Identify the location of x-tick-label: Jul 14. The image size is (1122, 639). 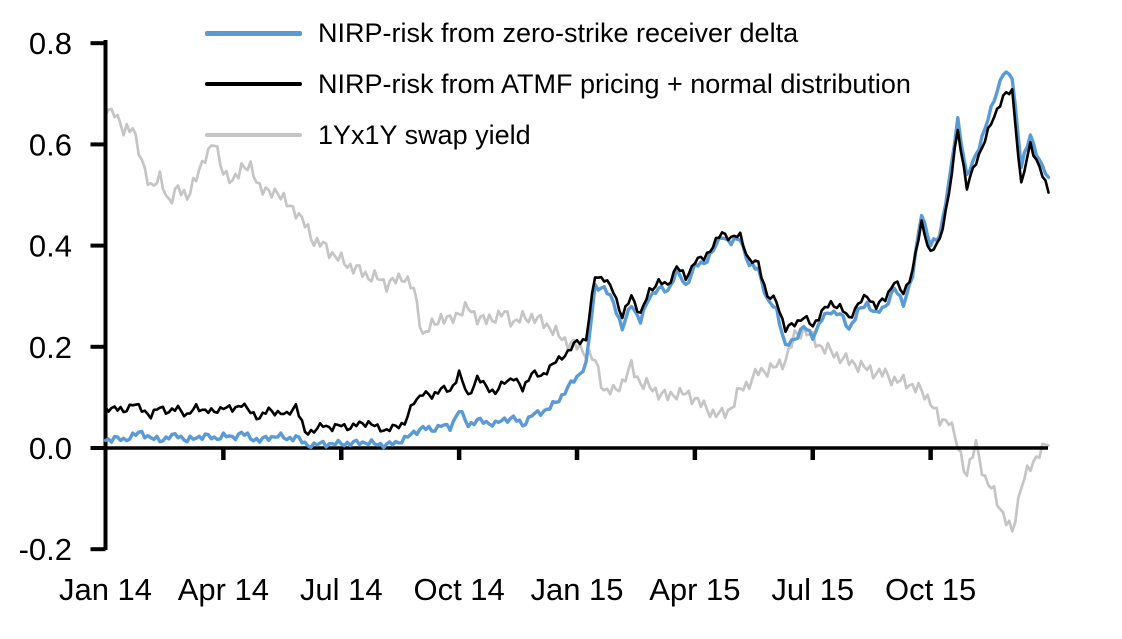
(341, 589).